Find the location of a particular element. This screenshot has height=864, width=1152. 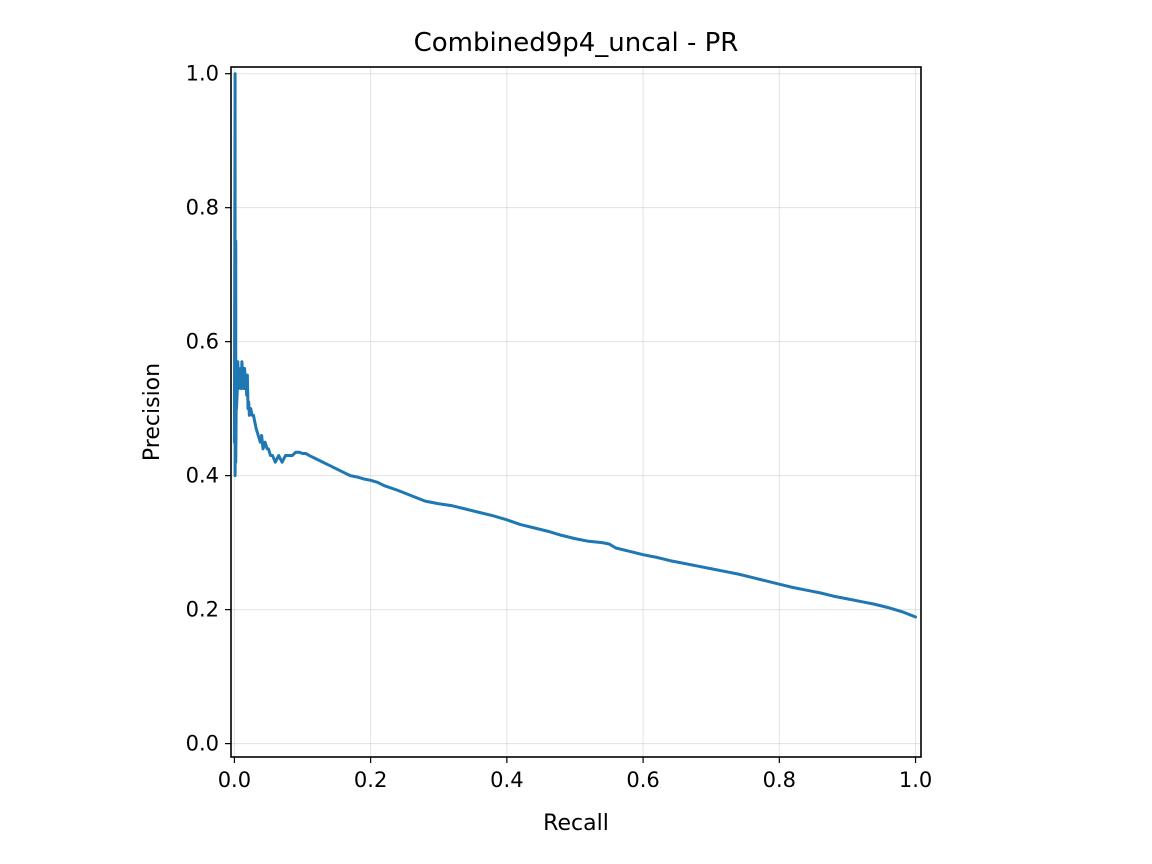

x-axis-ticks: 0.0 0.2 0.4 0.6 0.8 1.0 is located at coordinates (575, 774).